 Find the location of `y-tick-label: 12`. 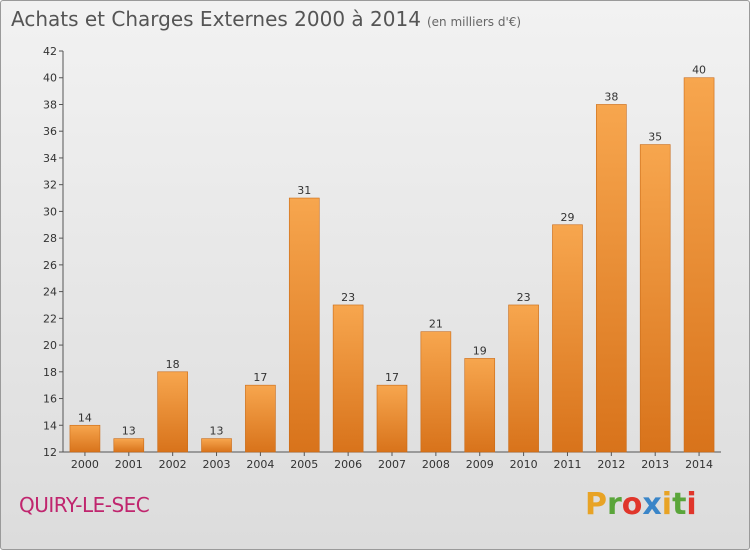

y-tick-label: 12 is located at coordinates (50, 452).